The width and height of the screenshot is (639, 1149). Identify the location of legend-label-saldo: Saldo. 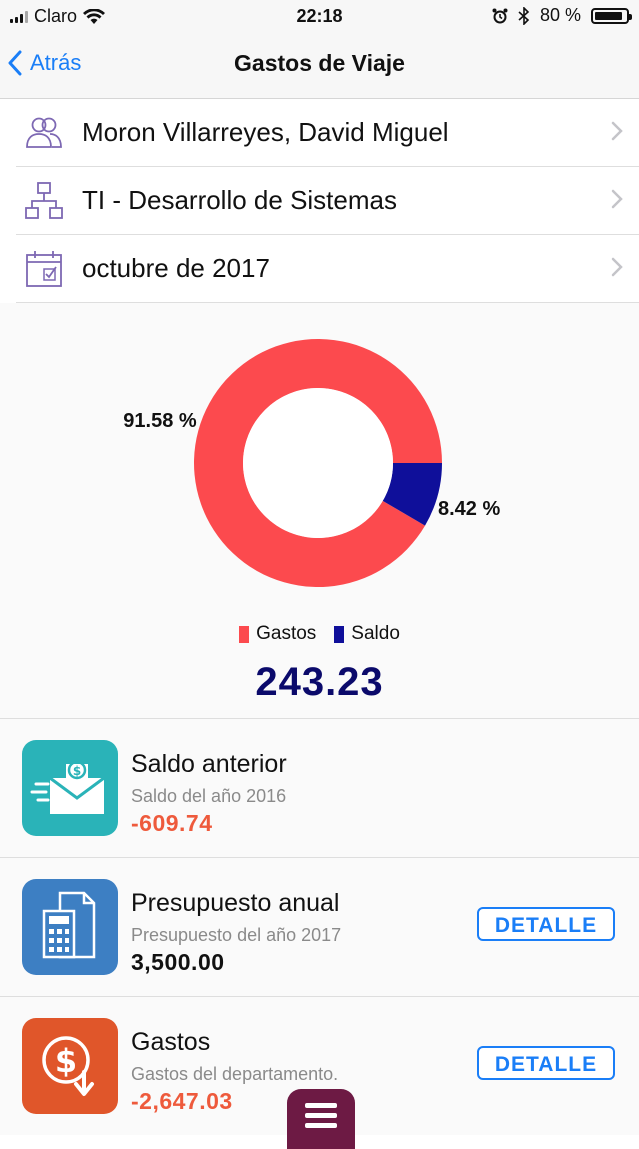
(375, 633).